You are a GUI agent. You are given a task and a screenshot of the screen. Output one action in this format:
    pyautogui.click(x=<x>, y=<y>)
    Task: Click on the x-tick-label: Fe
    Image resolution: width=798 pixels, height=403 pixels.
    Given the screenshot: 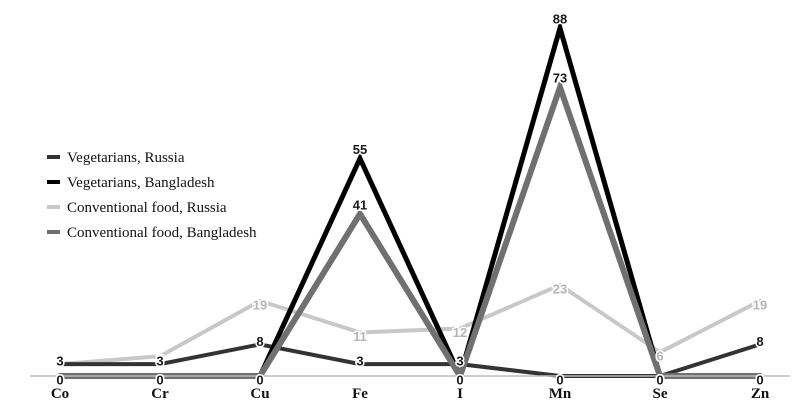 What is the action you would take?
    pyautogui.click(x=360, y=394)
    